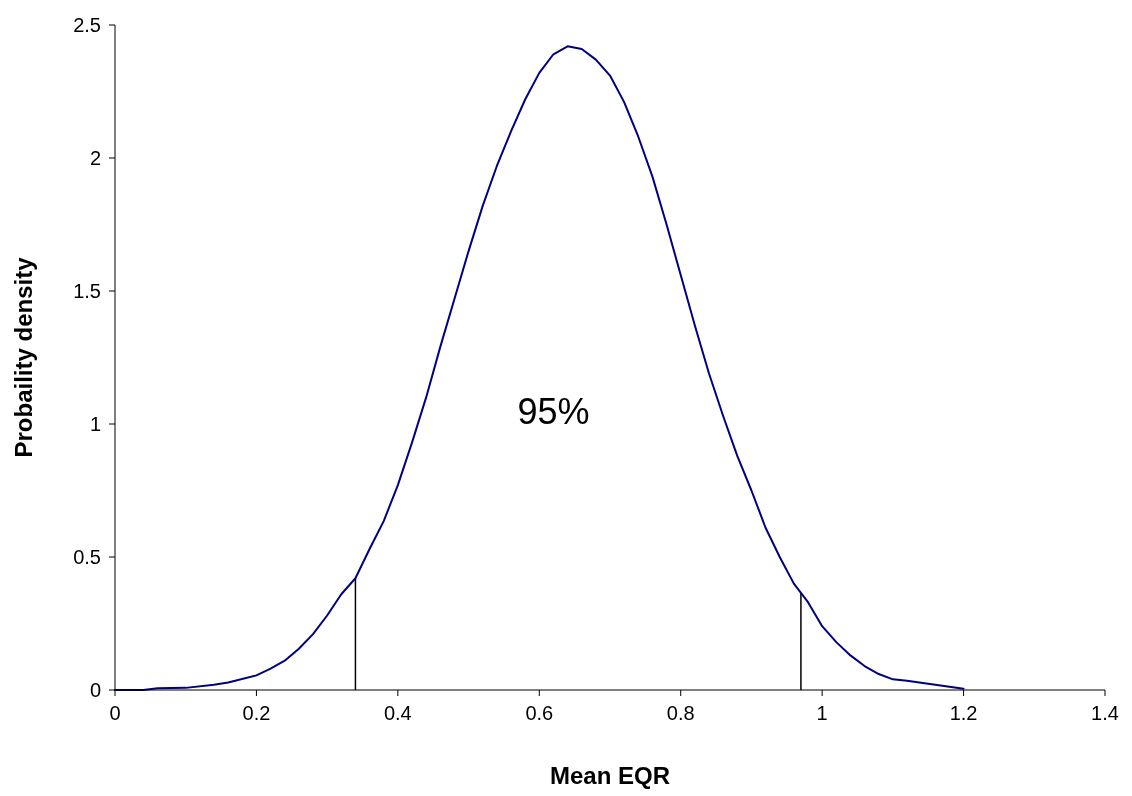  Describe the element at coordinates (95, 690) in the screenshot. I see `y-tick-label: 0` at that location.